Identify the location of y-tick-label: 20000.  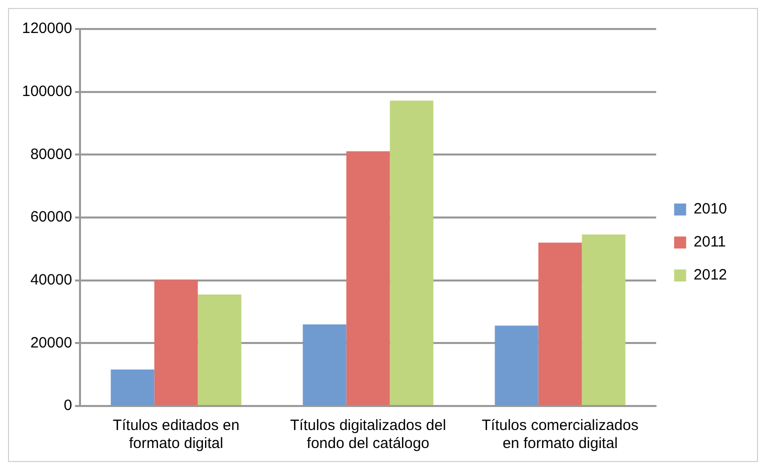
(51, 343).